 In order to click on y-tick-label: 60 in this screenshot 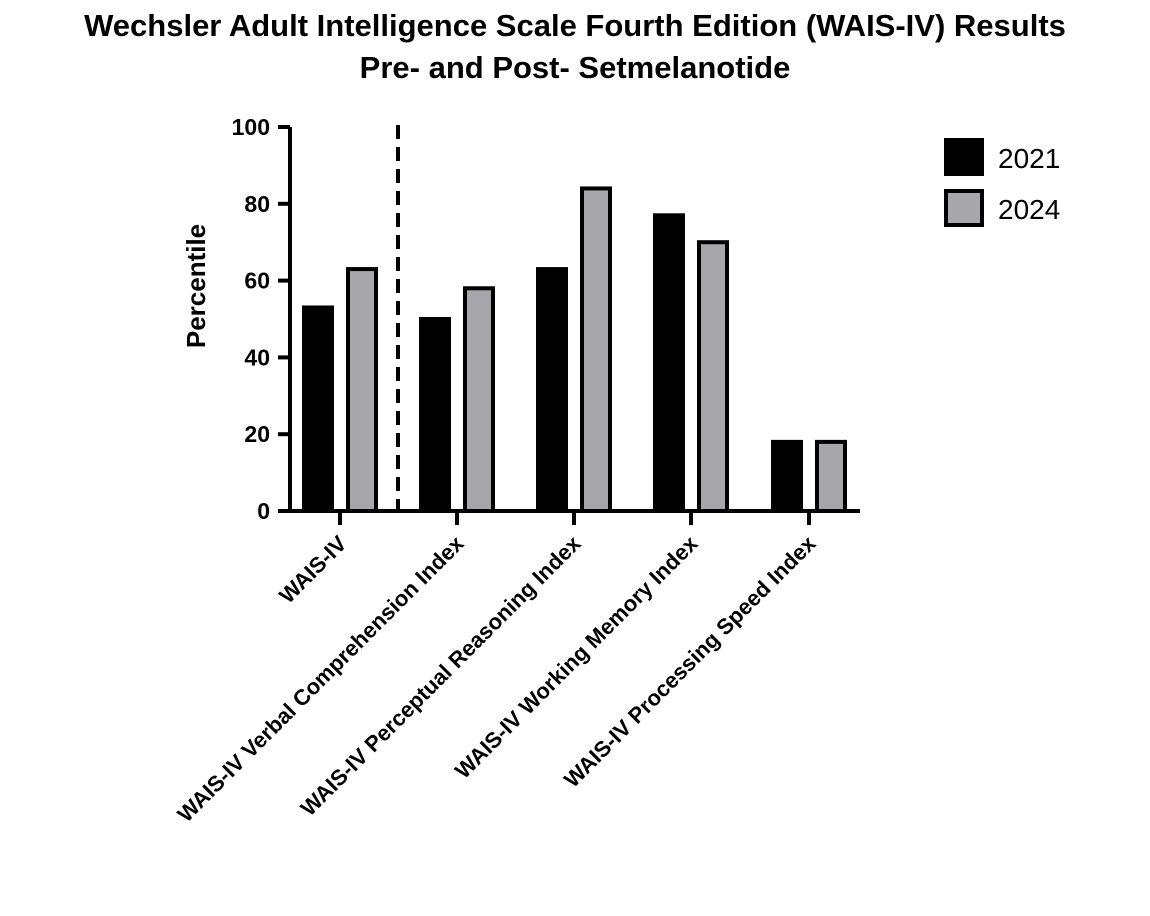, I will do `click(257, 281)`.